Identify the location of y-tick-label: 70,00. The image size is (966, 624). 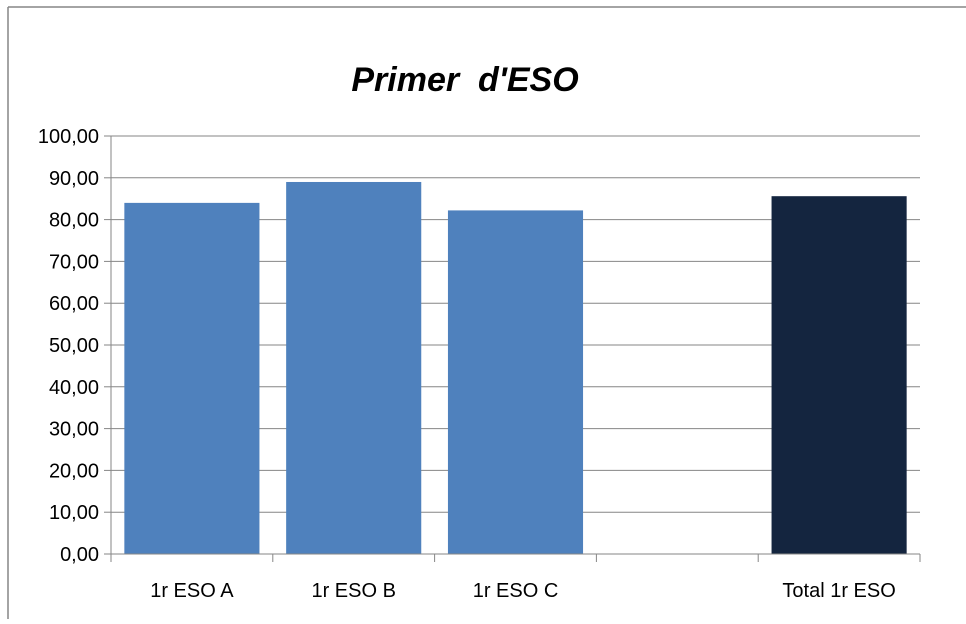
(74, 262).